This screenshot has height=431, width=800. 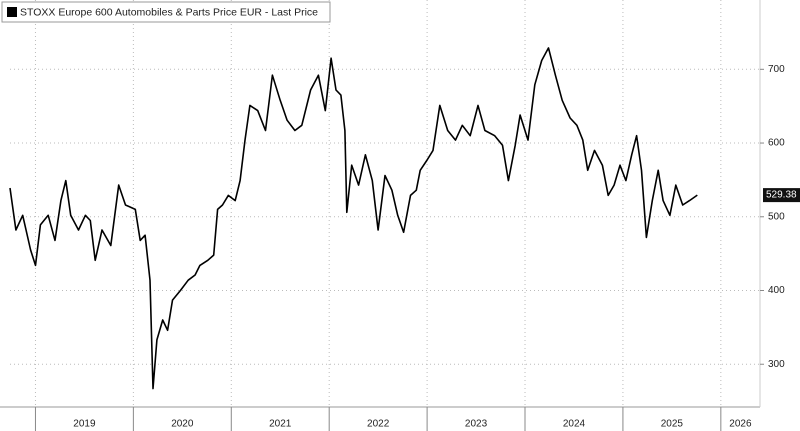 I want to click on last-price-tag, so click(x=781, y=195).